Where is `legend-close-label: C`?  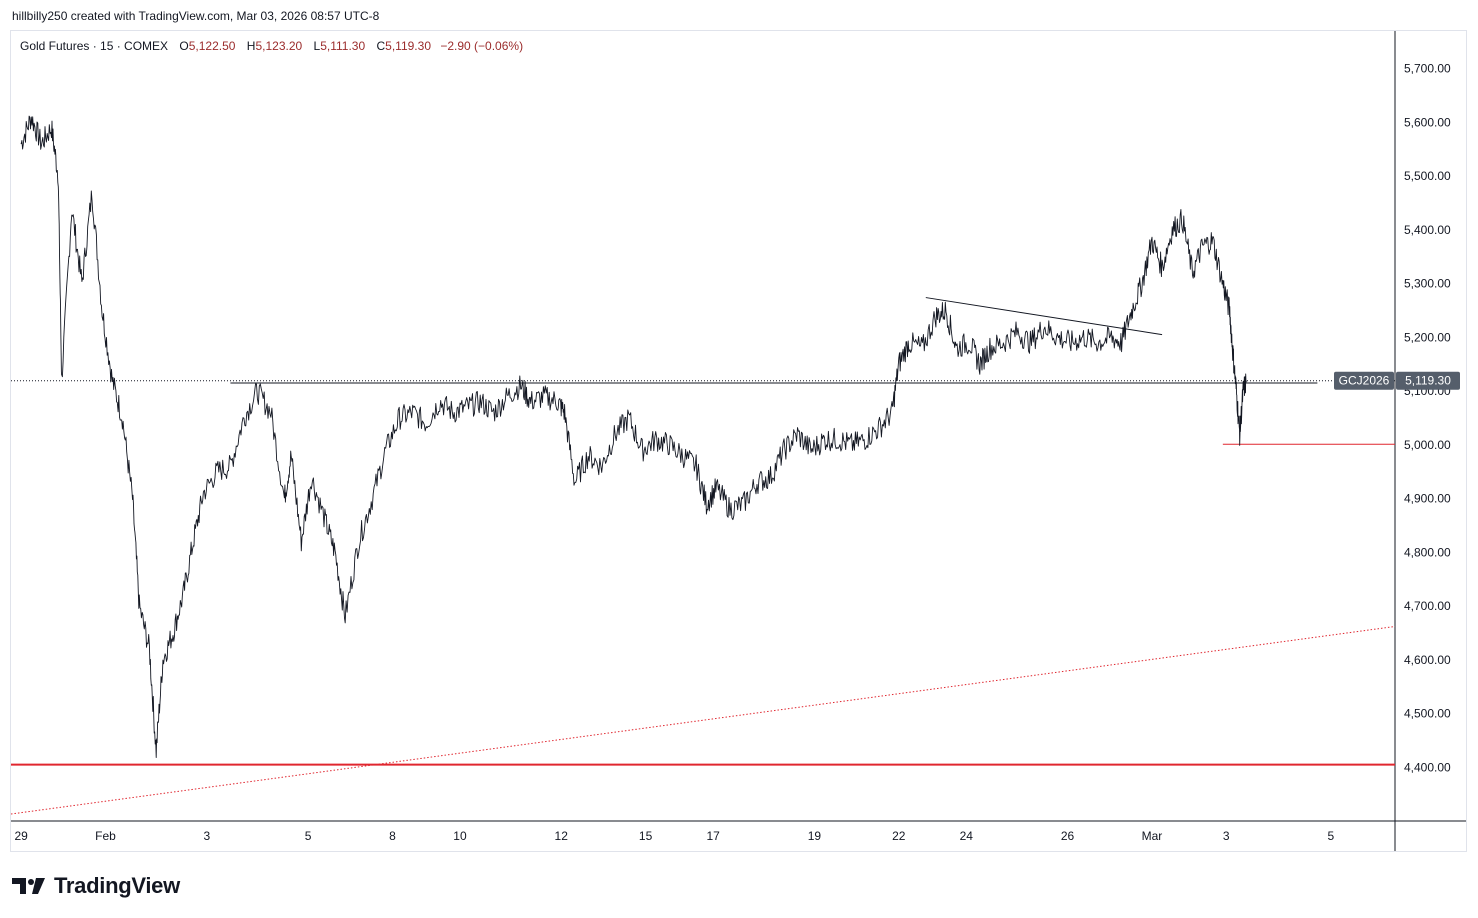
legend-close-label: C is located at coordinates (381, 46).